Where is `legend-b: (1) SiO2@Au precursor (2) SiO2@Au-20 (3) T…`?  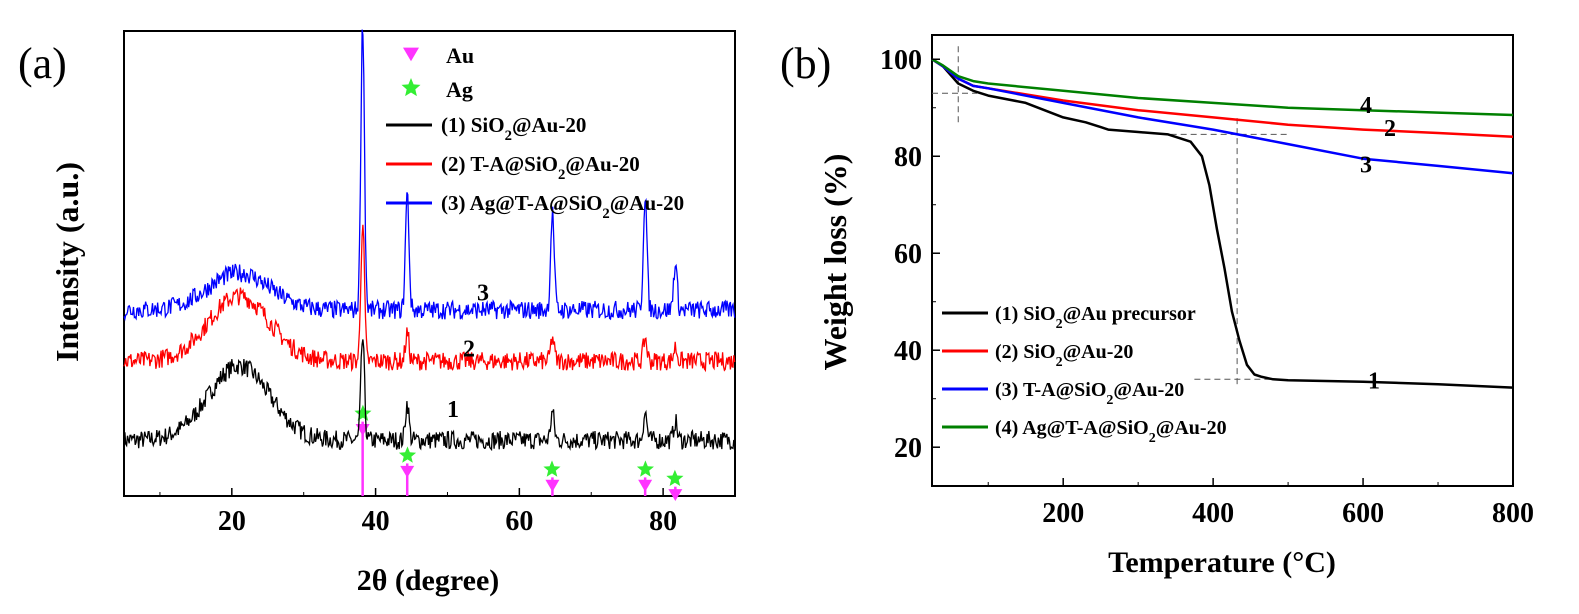 legend-b: (1) SiO2@Au precursor (2) SiO2@Au-20 (3) T… is located at coordinates (1084, 374).